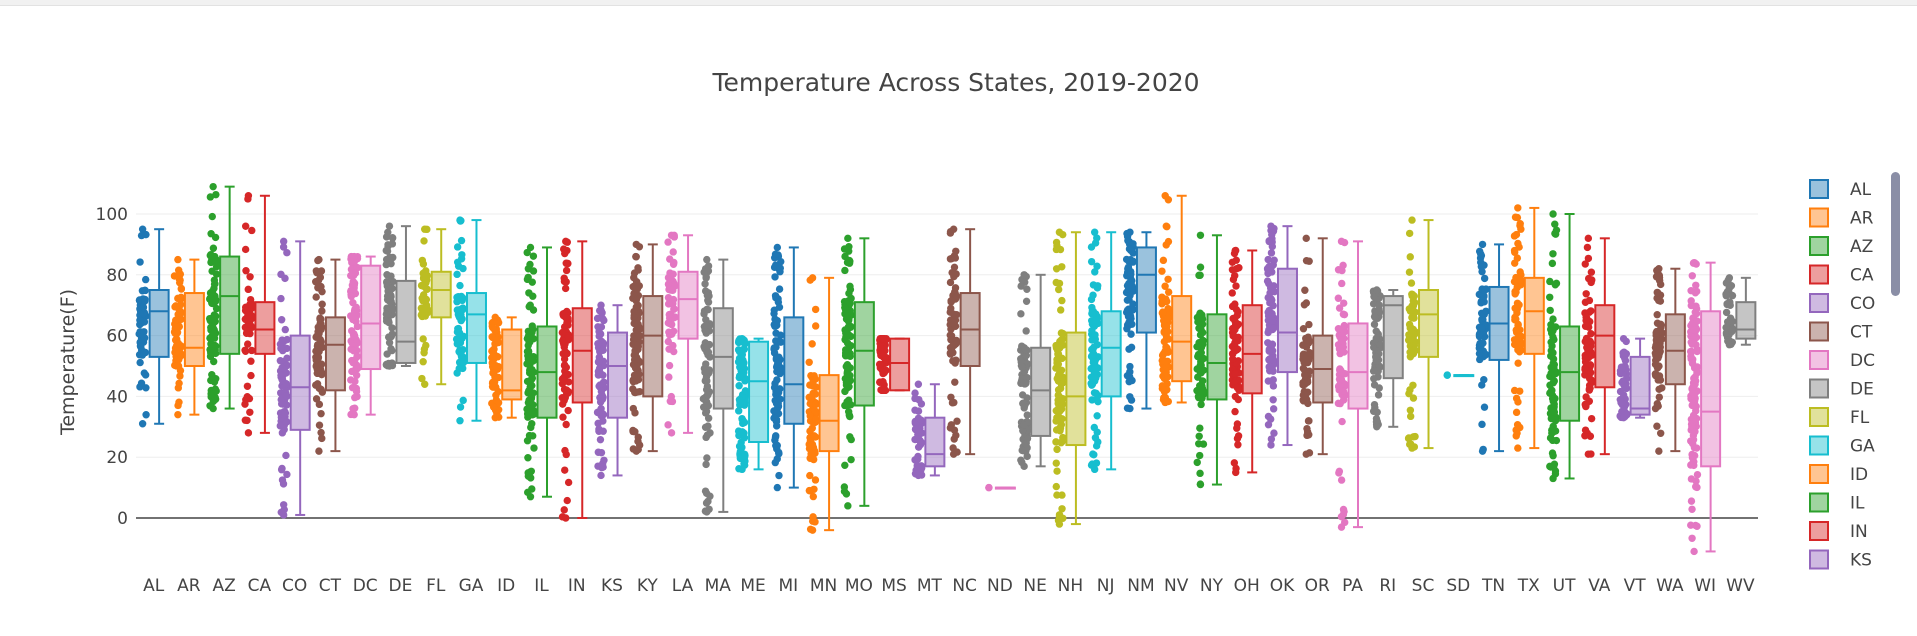 This screenshot has height=636, width=1917. Describe the element at coordinates (265, 314) in the screenshot. I see `box-ca` at that location.